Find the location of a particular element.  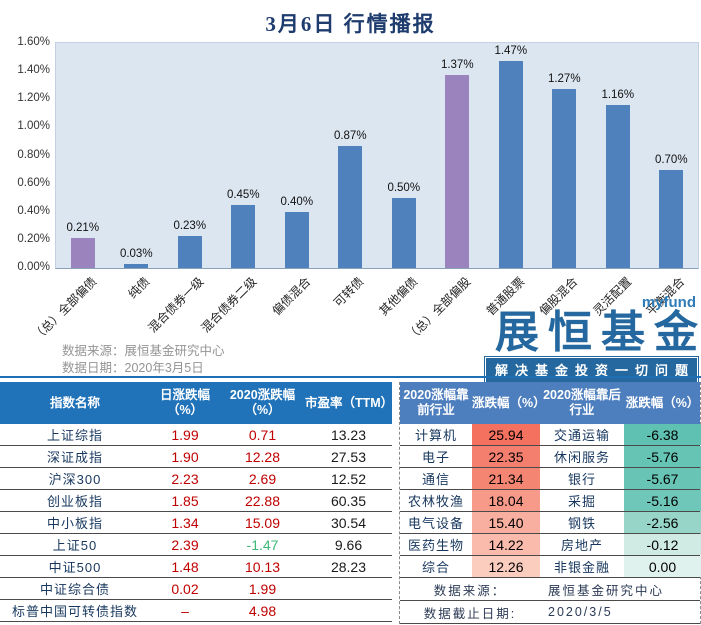

sector-table-cell: -0.12 is located at coordinates (662, 544).